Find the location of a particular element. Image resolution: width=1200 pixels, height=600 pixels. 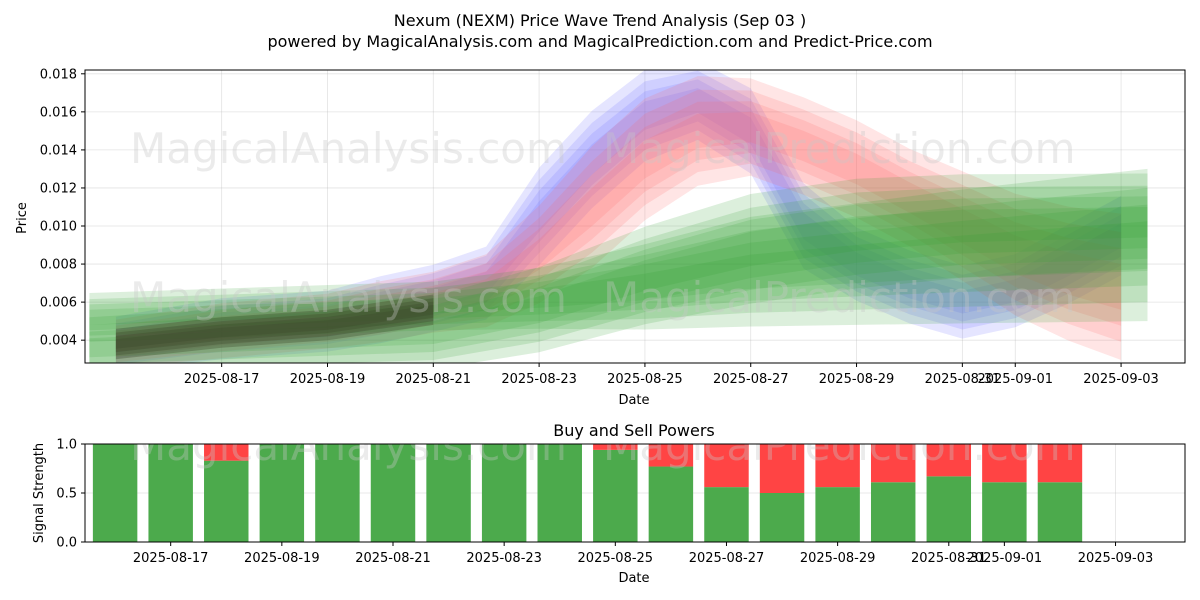

watermark-prediction-1: MagicalPrediction.com is located at coordinates (839, 148).